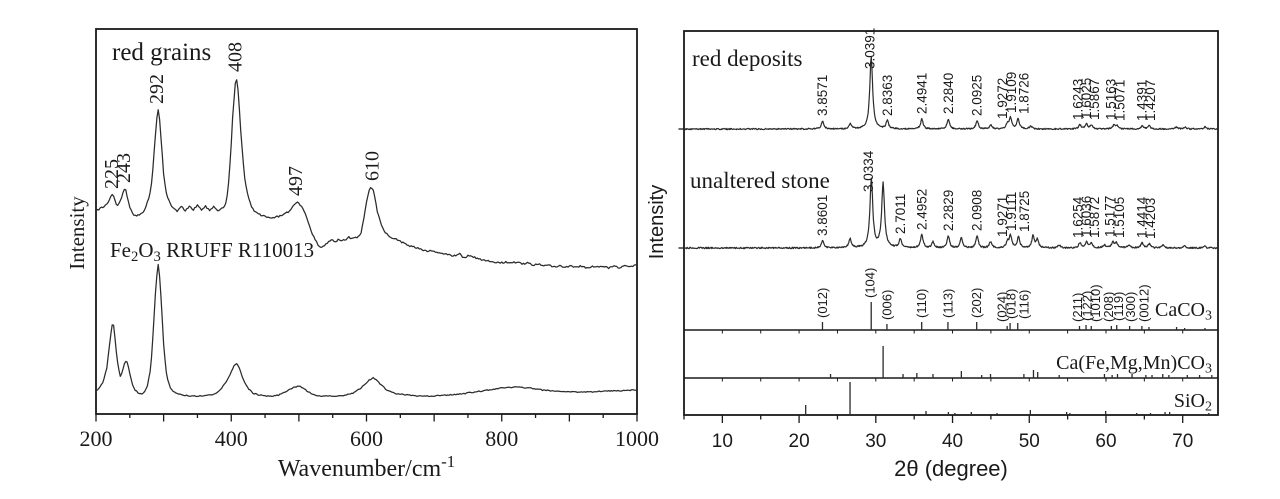  Describe the element at coordinates (1077, 307) in the screenshot. I see `hkl-label: (211)` at that location.